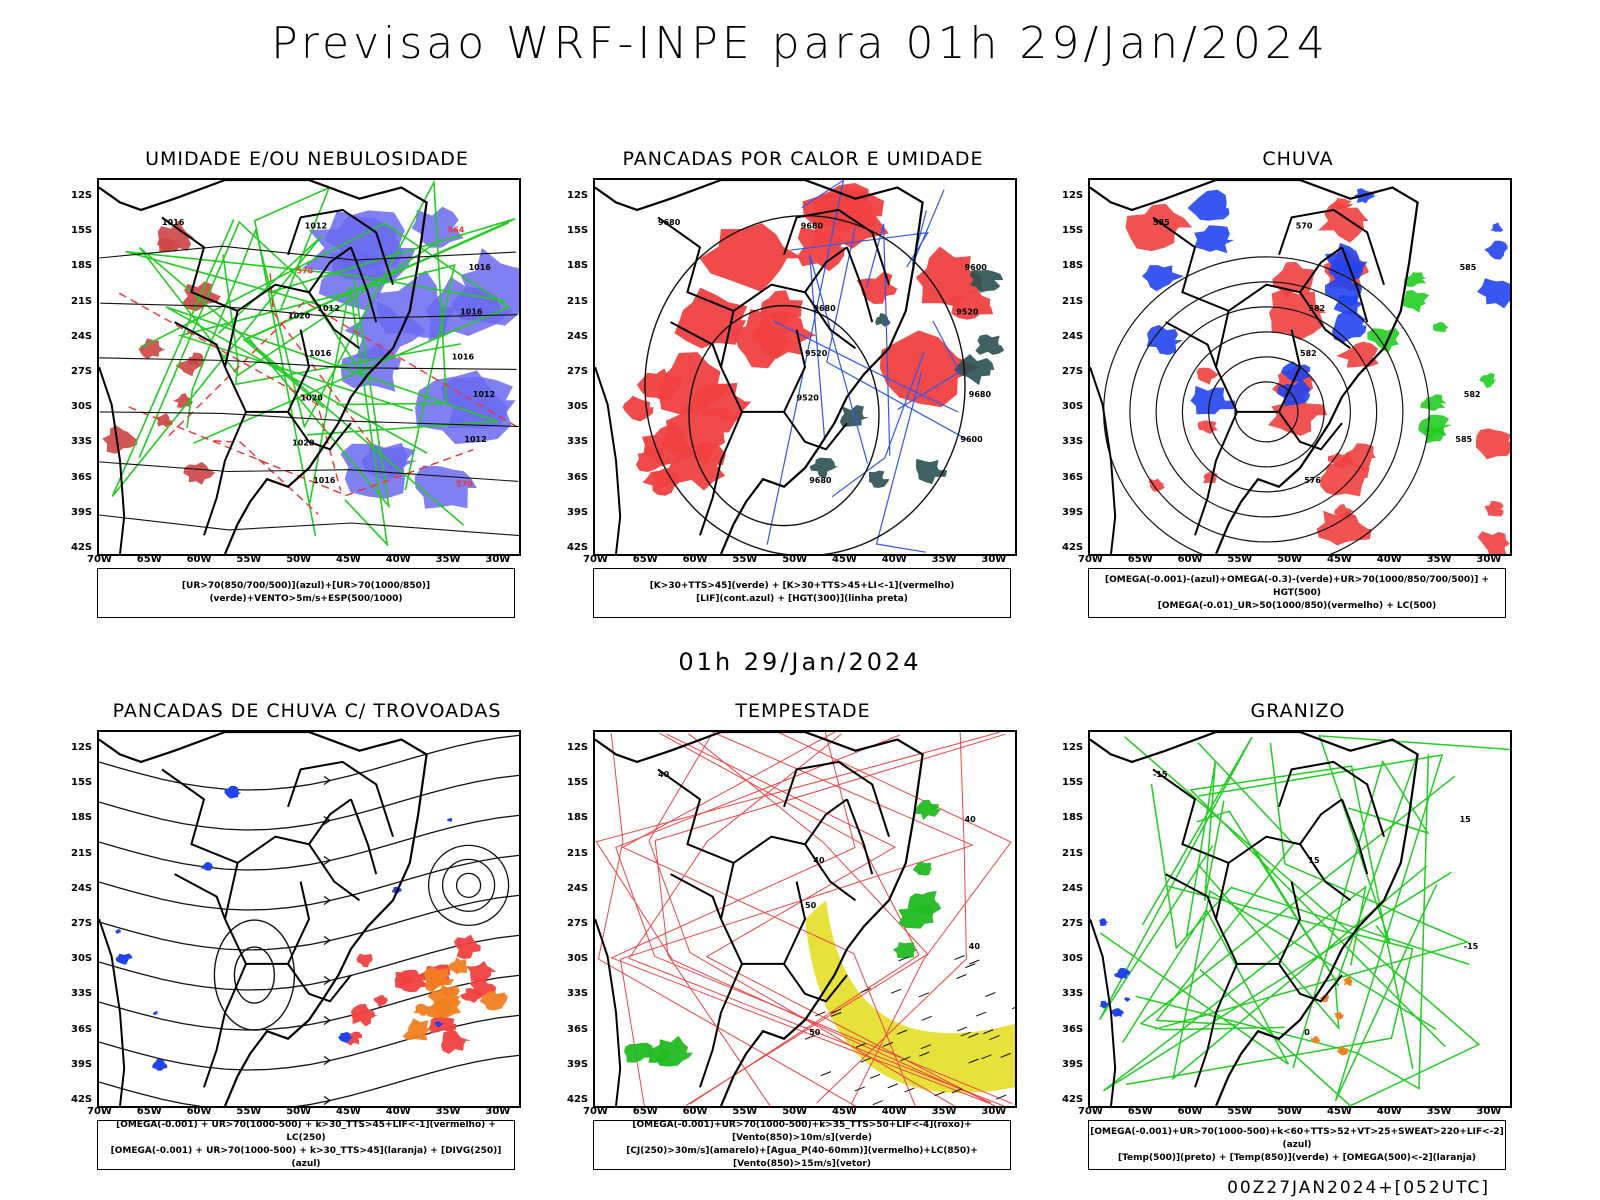 This screenshot has height=1200, width=1600. I want to click on wind-850-fill, so click(905, 950).